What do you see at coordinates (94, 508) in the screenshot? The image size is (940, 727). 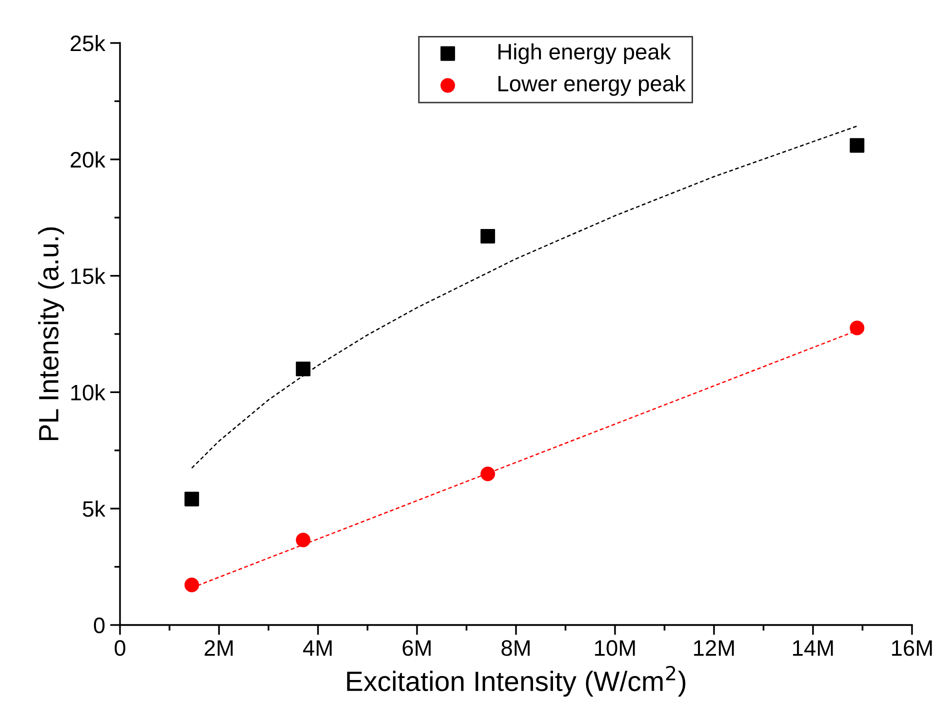 I see `y-tick-label: 5k` at bounding box center [94, 508].